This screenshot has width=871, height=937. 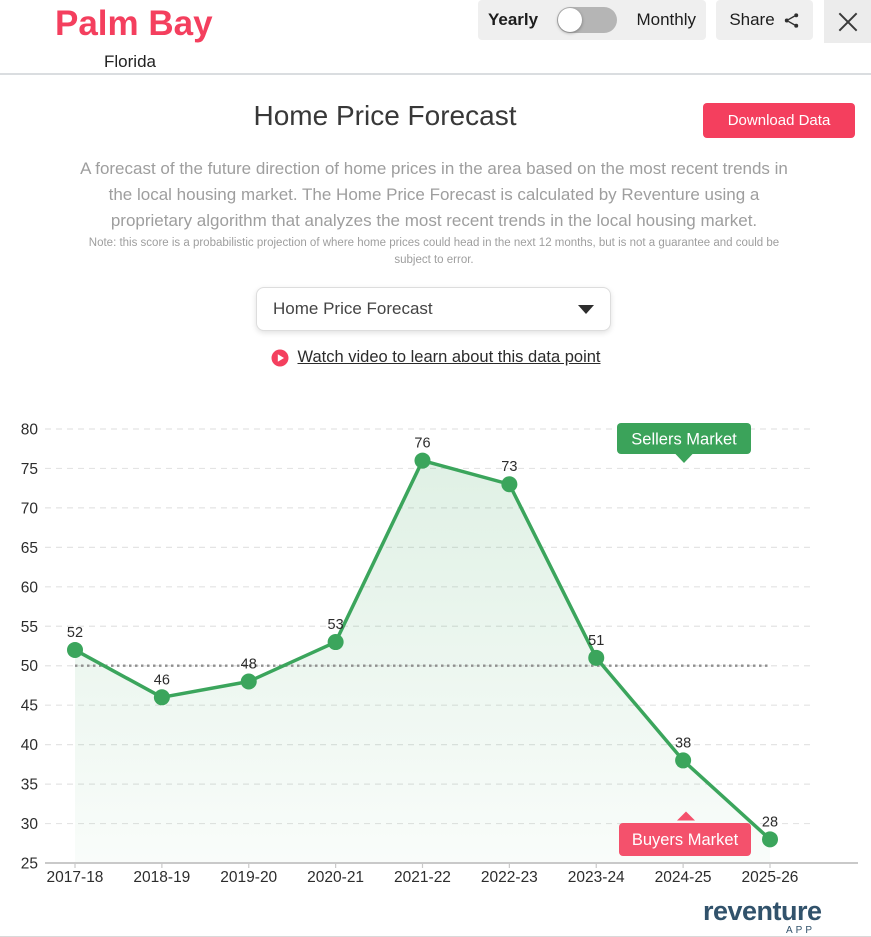 What do you see at coordinates (684, 458) in the screenshot?
I see `sellers-market-pointer-icon` at bounding box center [684, 458].